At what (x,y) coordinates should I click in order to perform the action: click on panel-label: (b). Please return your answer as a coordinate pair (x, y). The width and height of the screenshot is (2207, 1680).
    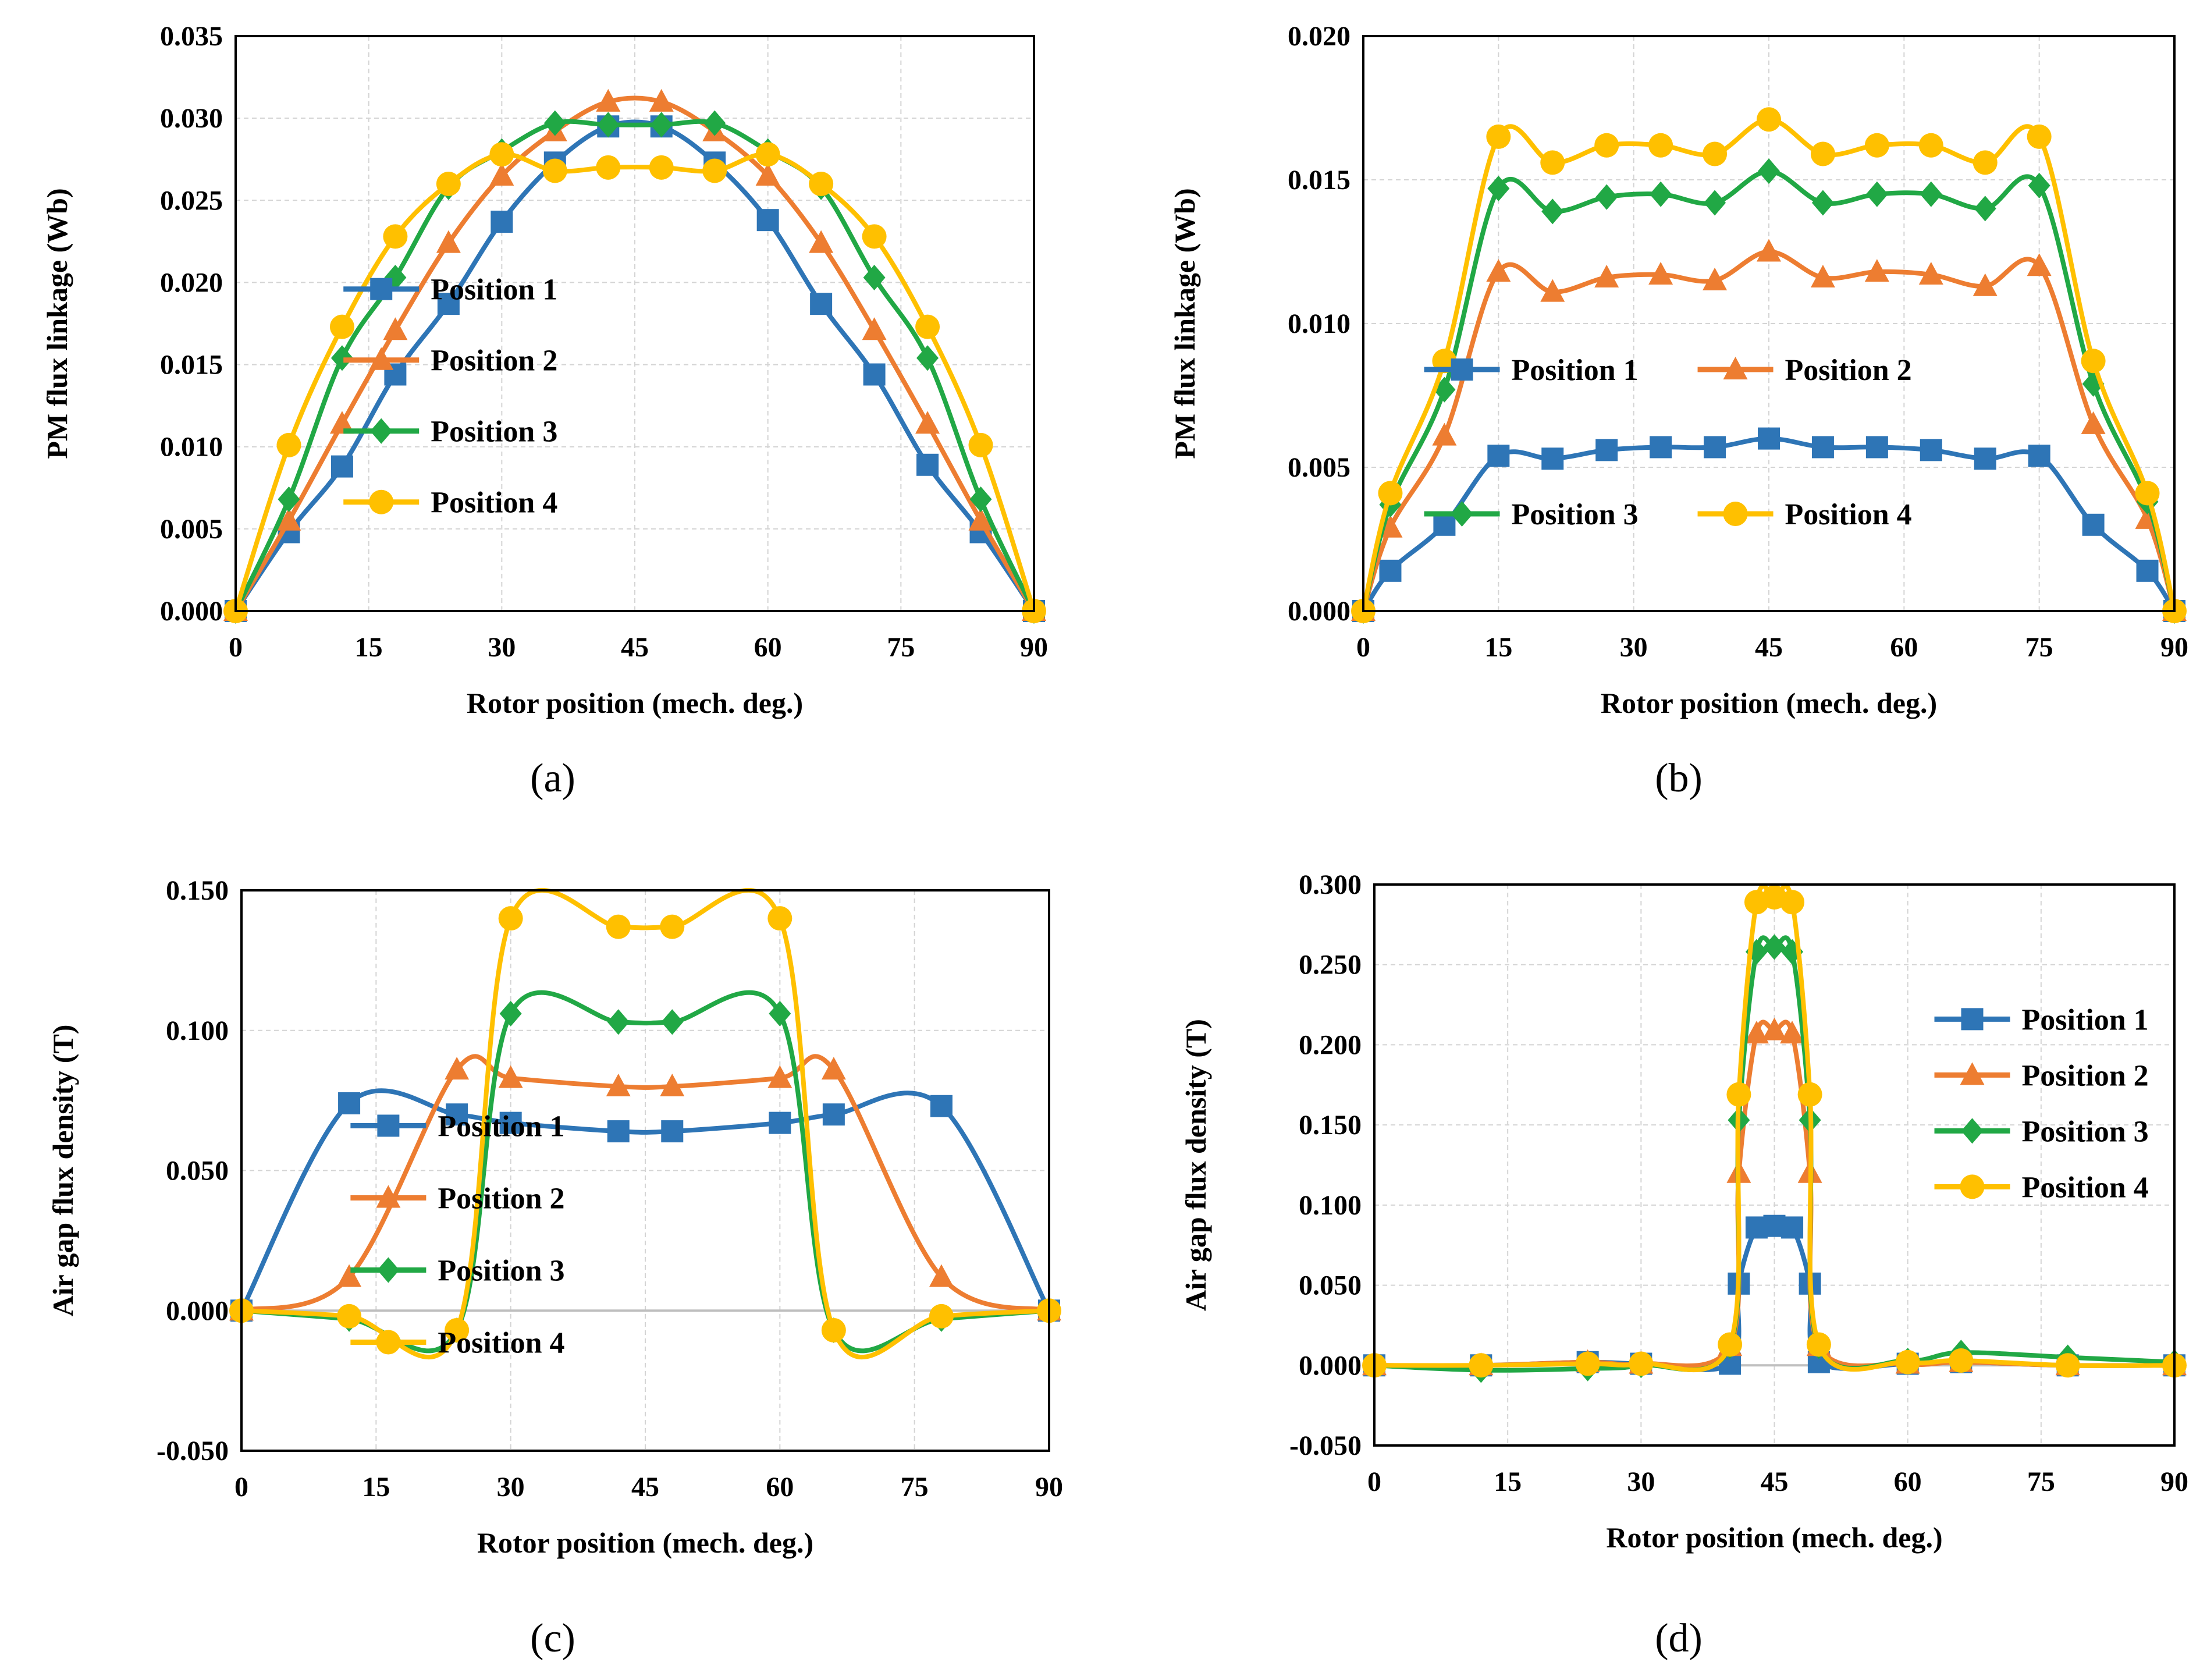
    Looking at the image, I should click on (1679, 778).